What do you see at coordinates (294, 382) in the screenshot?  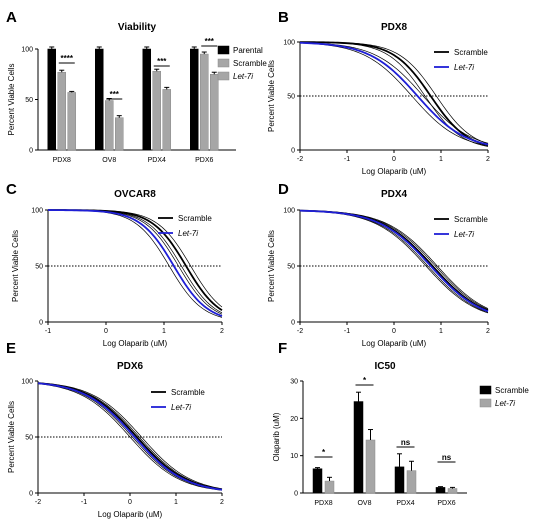 I see `y-tick-label: 30` at bounding box center [294, 382].